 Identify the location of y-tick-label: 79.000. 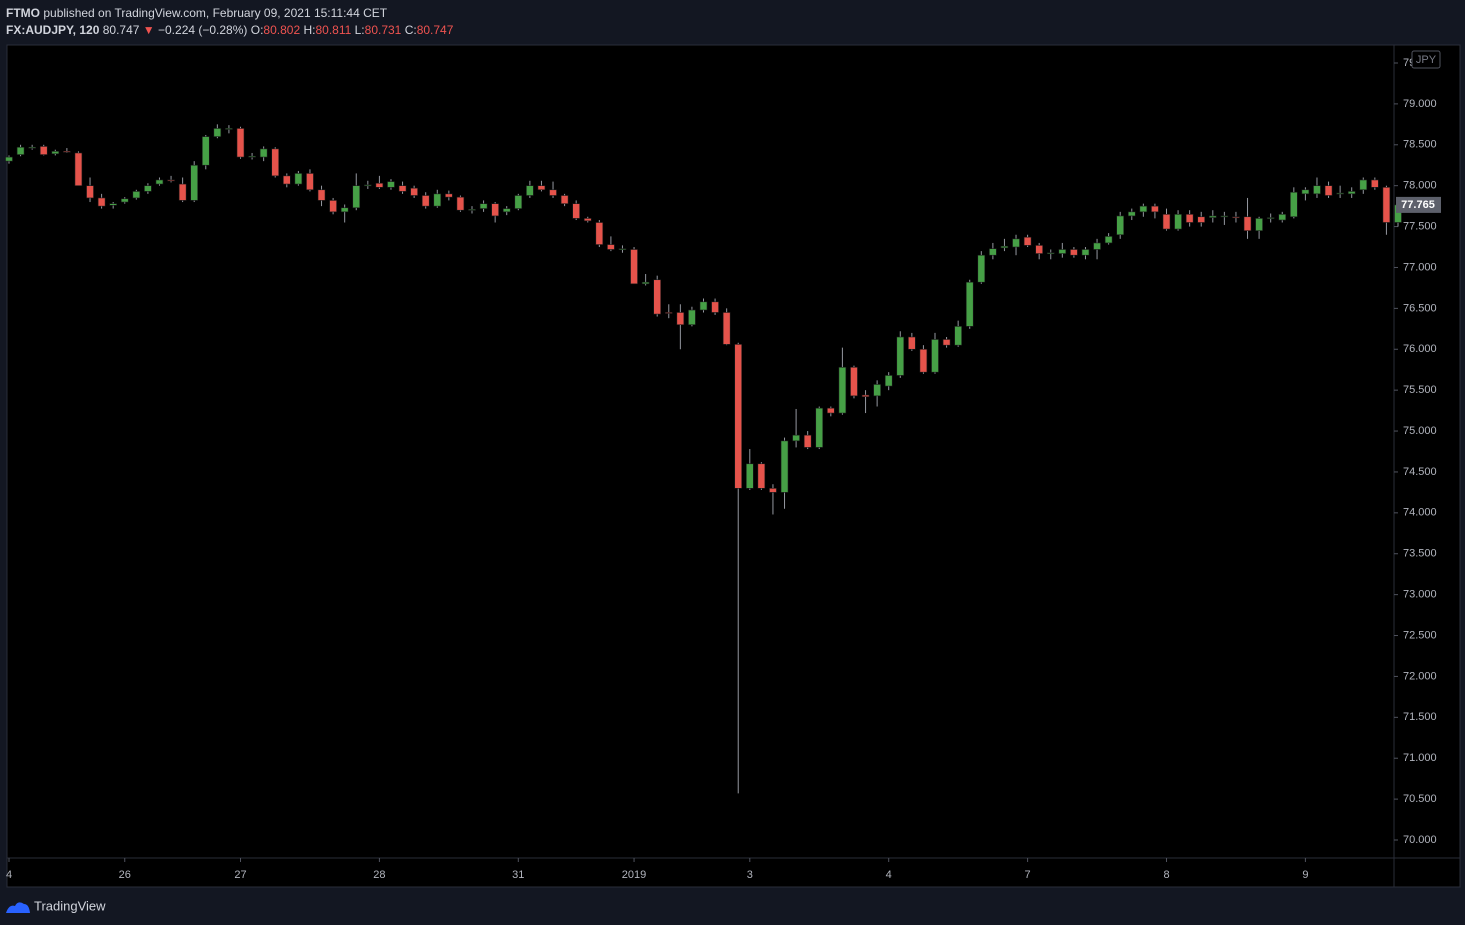
(1420, 104).